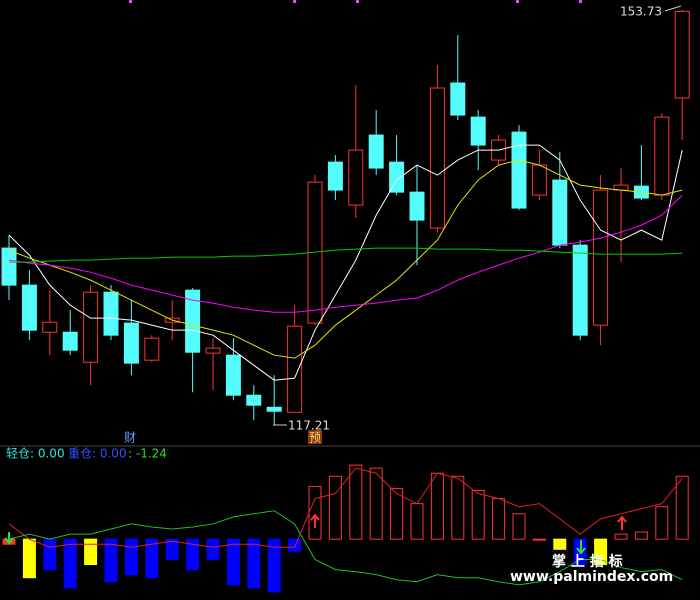 The image size is (700, 600). I want to click on indicator-header: : -1.24, so click(147, 454).